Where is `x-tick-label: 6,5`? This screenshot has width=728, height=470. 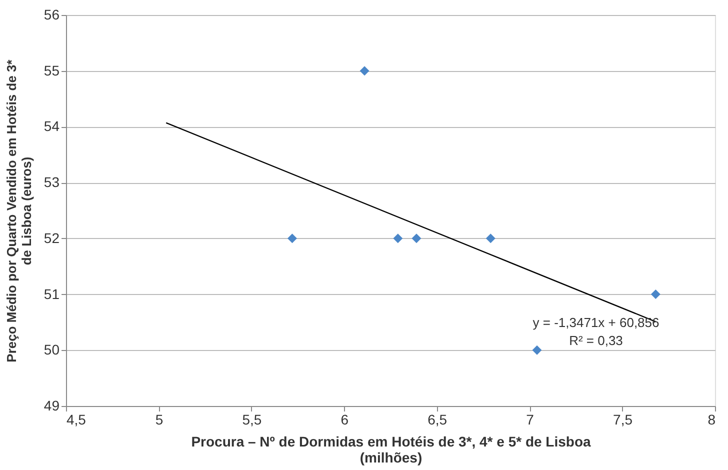 x-tick-label: 6,5 is located at coordinates (438, 420).